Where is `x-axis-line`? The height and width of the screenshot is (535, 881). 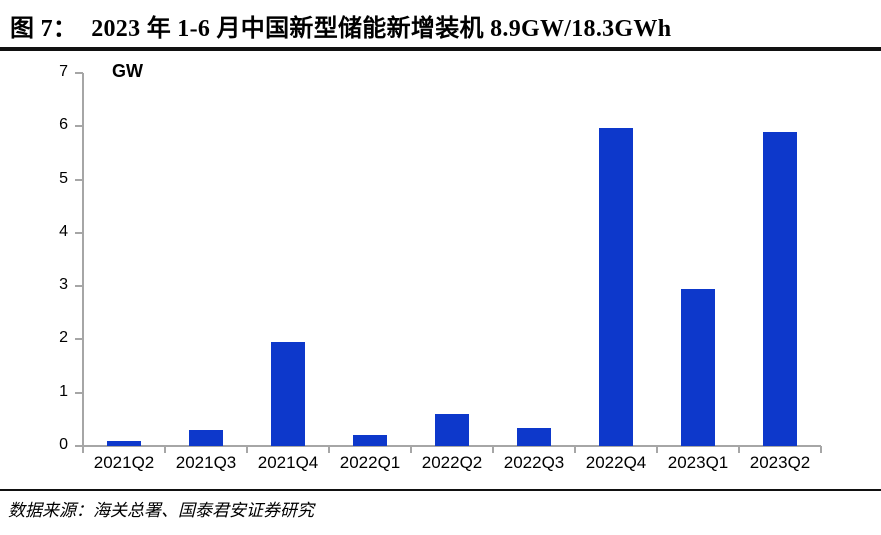 x-axis-line is located at coordinates (448, 446).